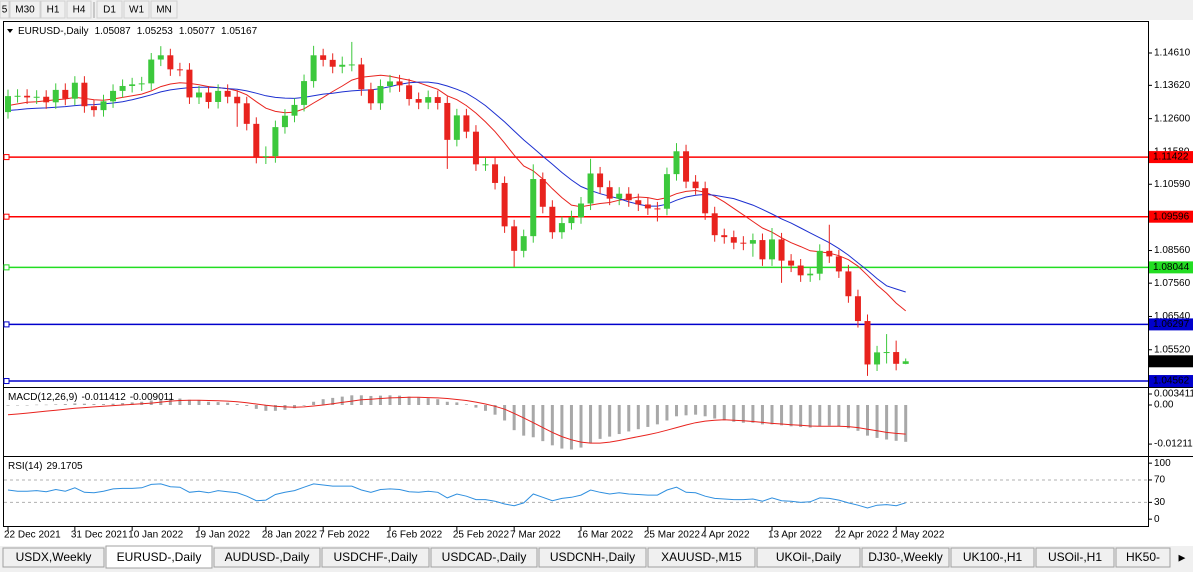 The height and width of the screenshot is (572, 1193). I want to click on chart-title: EURUSD-,Daily, so click(53, 31).